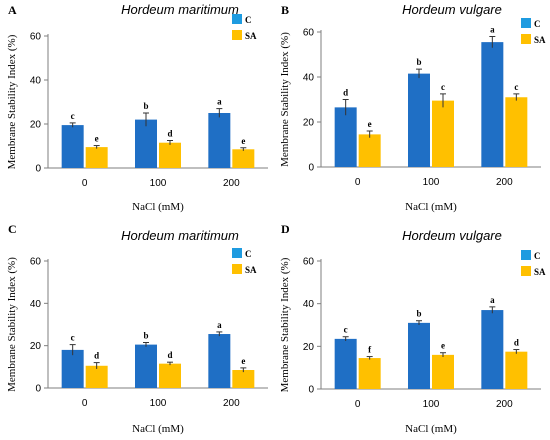 The image size is (550, 440). I want to click on panel-label: A, so click(12, 10).